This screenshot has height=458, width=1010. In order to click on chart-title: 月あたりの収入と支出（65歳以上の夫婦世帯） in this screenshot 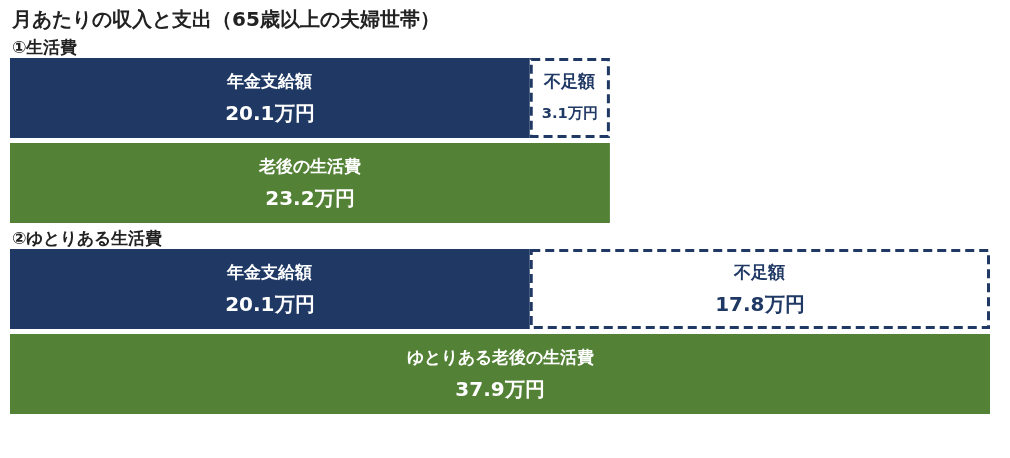, I will do `click(225, 19)`.